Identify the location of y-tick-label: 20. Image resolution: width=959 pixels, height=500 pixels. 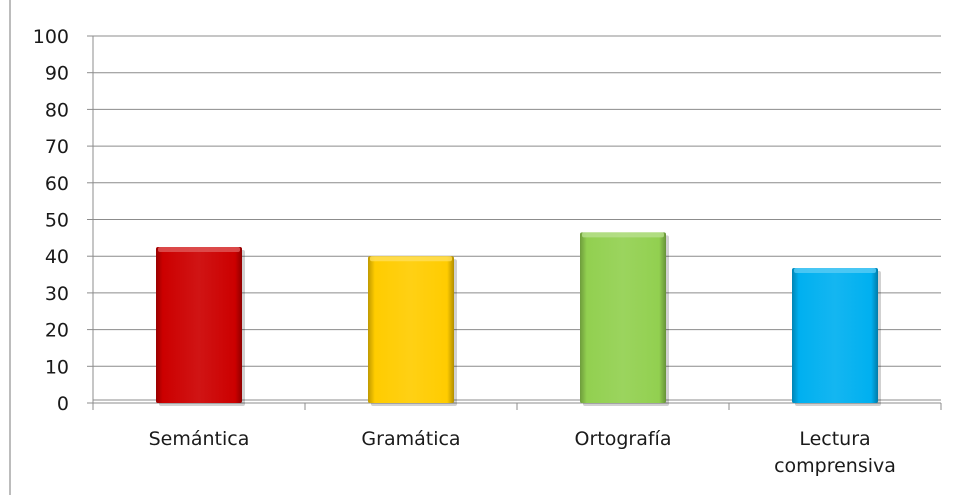
(57, 331).